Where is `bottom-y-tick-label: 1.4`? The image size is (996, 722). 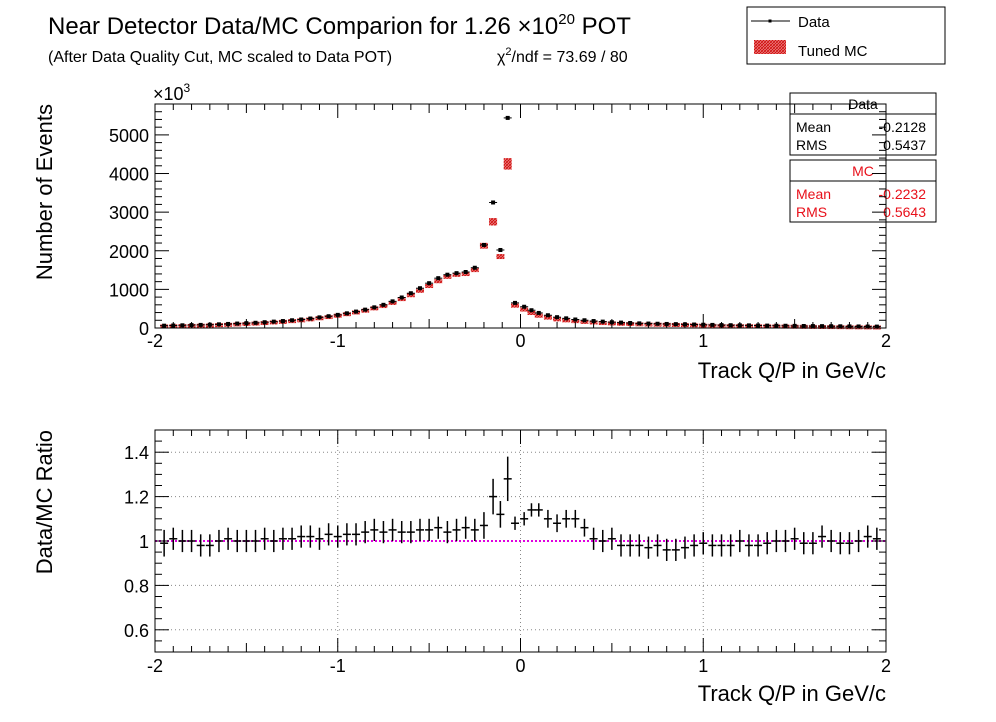
bottom-y-tick-label: 1.4 is located at coordinates (136, 453).